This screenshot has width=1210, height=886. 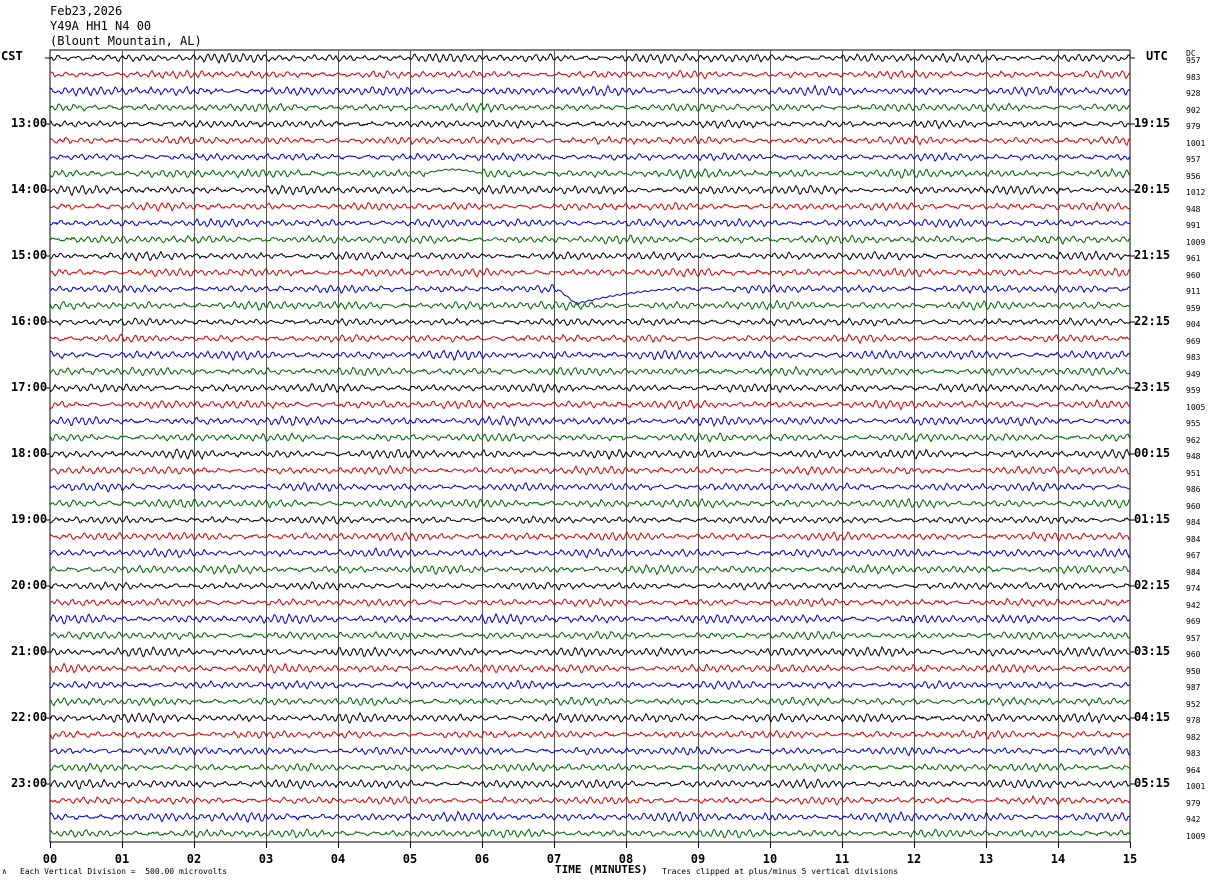 What do you see at coordinates (1193, 803) in the screenshot?
I see `dc-offset-label: 979` at bounding box center [1193, 803].